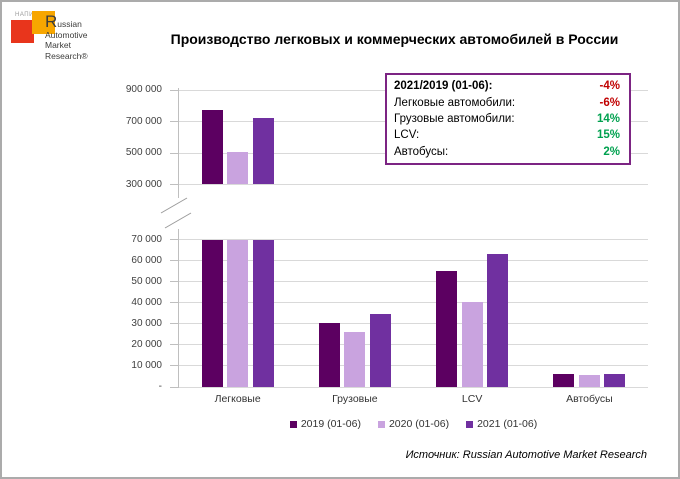  What do you see at coordinates (143, 121) in the screenshot?
I see `y-axis-tick-label: 700 000` at bounding box center [143, 121].